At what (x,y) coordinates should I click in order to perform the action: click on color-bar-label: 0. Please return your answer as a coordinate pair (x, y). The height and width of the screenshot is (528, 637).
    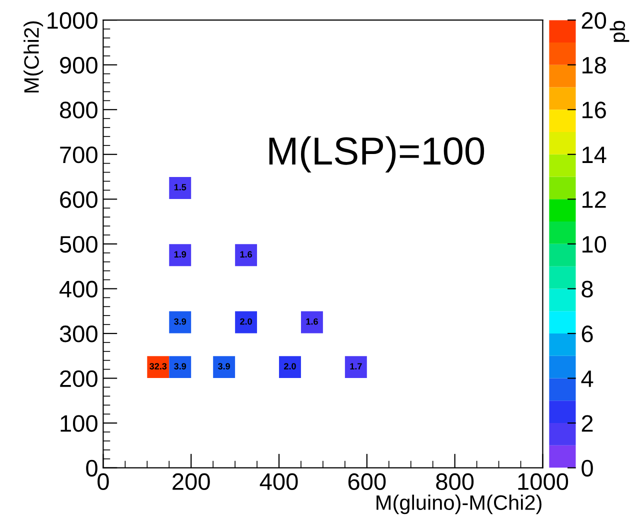
    Looking at the image, I should click on (587, 468).